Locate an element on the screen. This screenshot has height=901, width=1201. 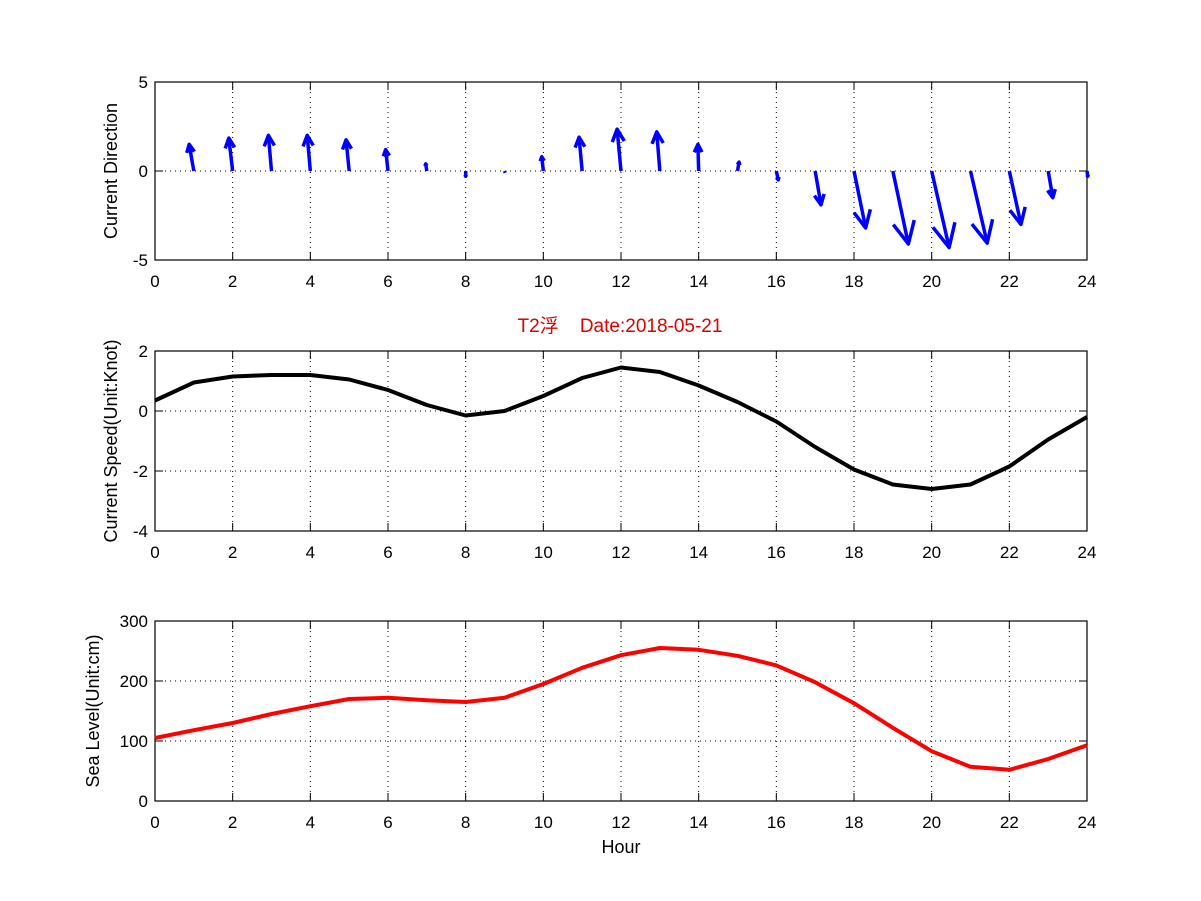
x-tick-label: 24 is located at coordinates (1087, 822).